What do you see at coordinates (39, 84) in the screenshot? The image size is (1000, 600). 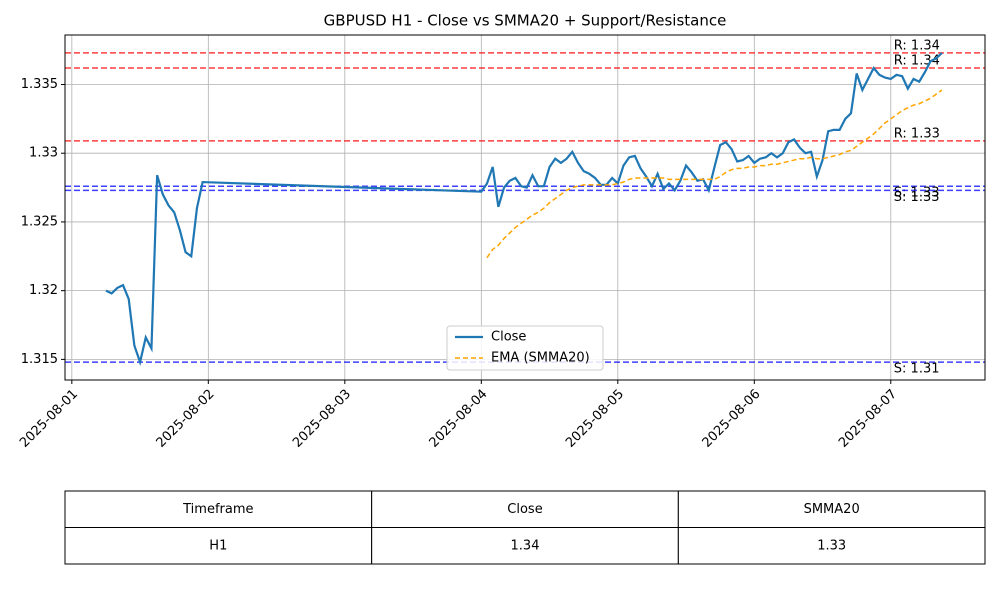 I see `y-tick-label: 1.335` at bounding box center [39, 84].